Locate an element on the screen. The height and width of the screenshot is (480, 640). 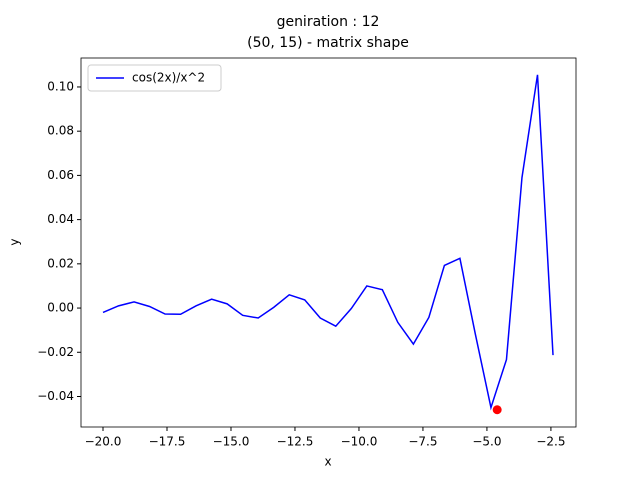
y-tick-label: −0.02 is located at coordinates (55, 352).